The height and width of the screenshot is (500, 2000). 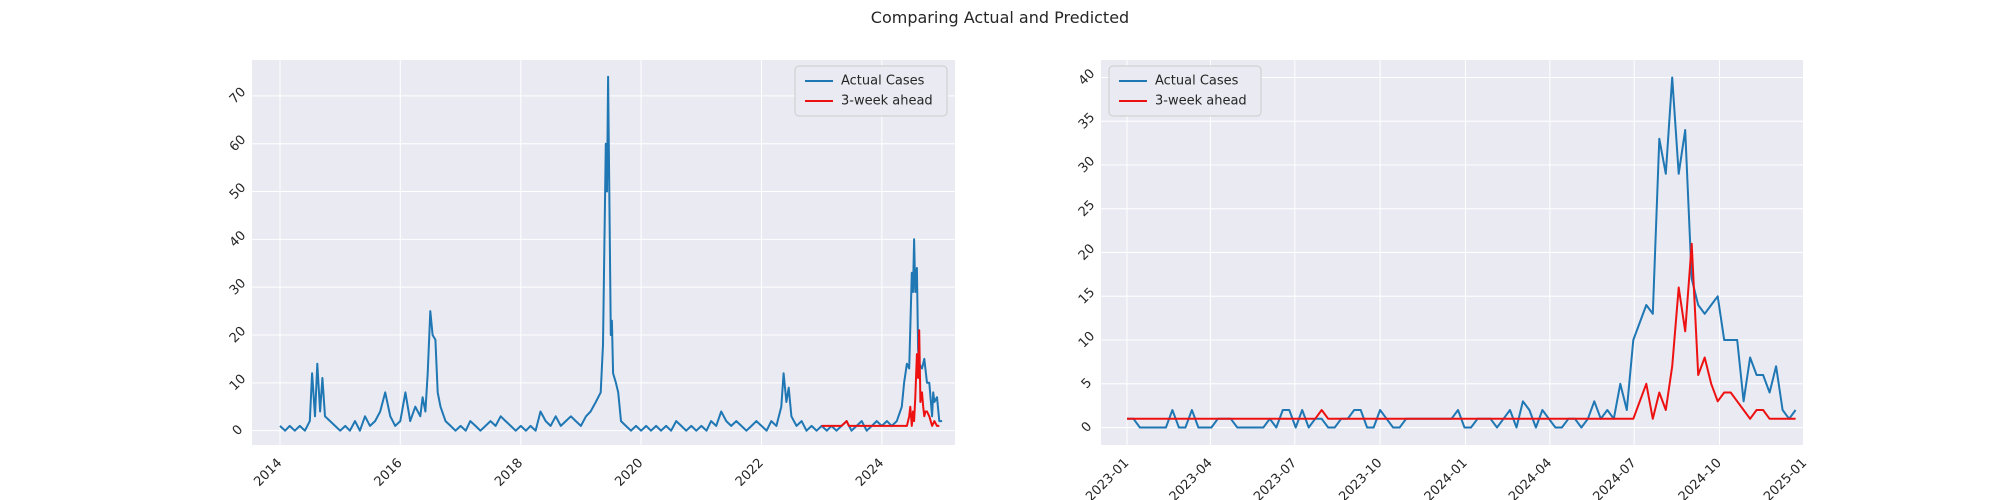 I want to click on y-tick-label: 50, so click(x=238, y=191).